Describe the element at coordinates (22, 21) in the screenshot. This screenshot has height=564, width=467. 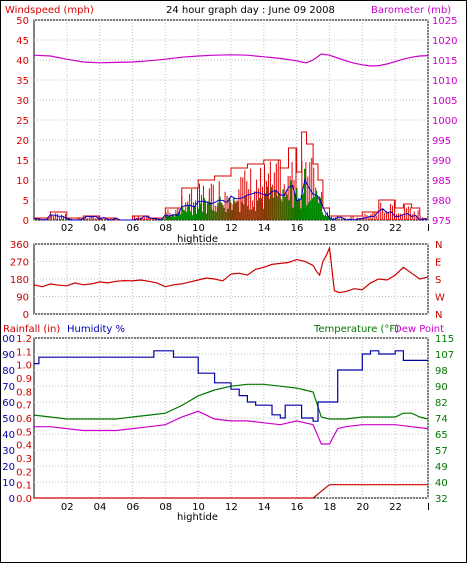
I see `wind-y-tick-label: 50` at that location.